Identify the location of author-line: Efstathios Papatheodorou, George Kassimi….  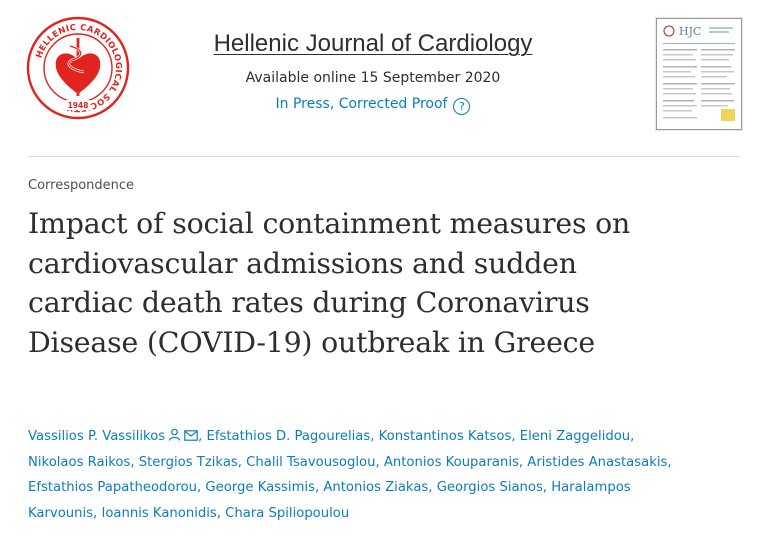
(329, 487).